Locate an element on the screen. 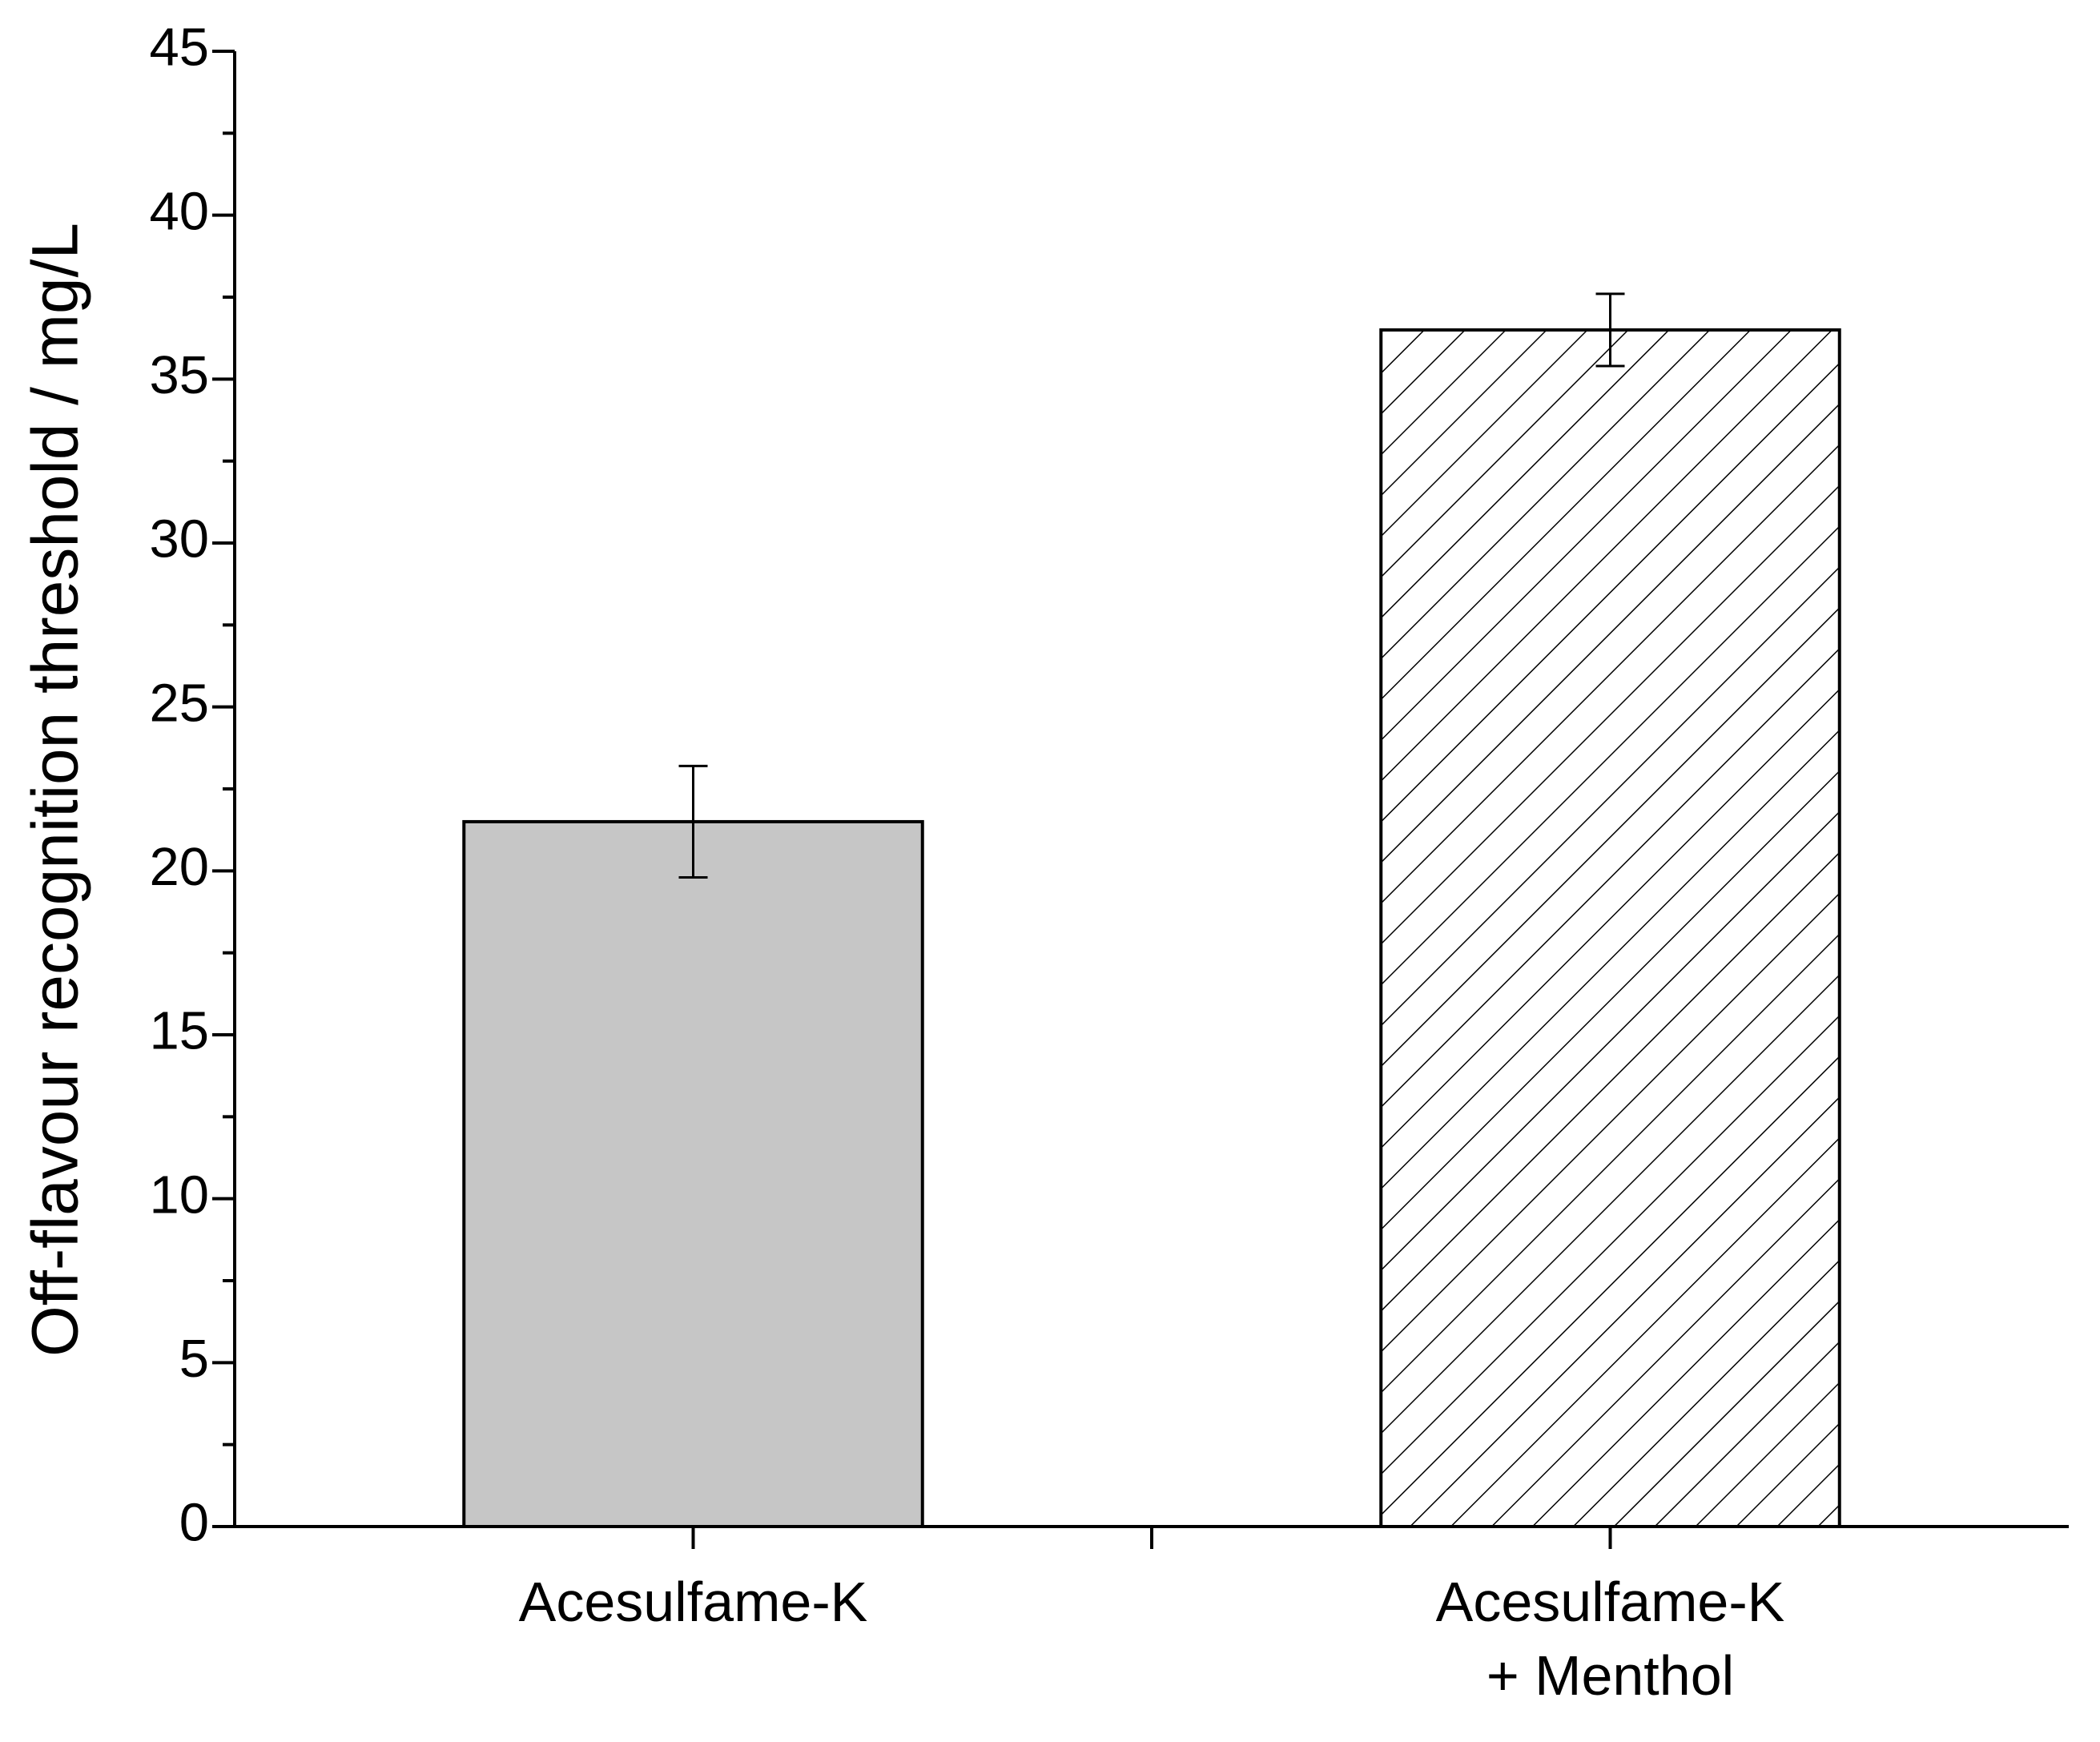 The image size is (2100, 1742). y-tick-label: 35 is located at coordinates (179, 375).